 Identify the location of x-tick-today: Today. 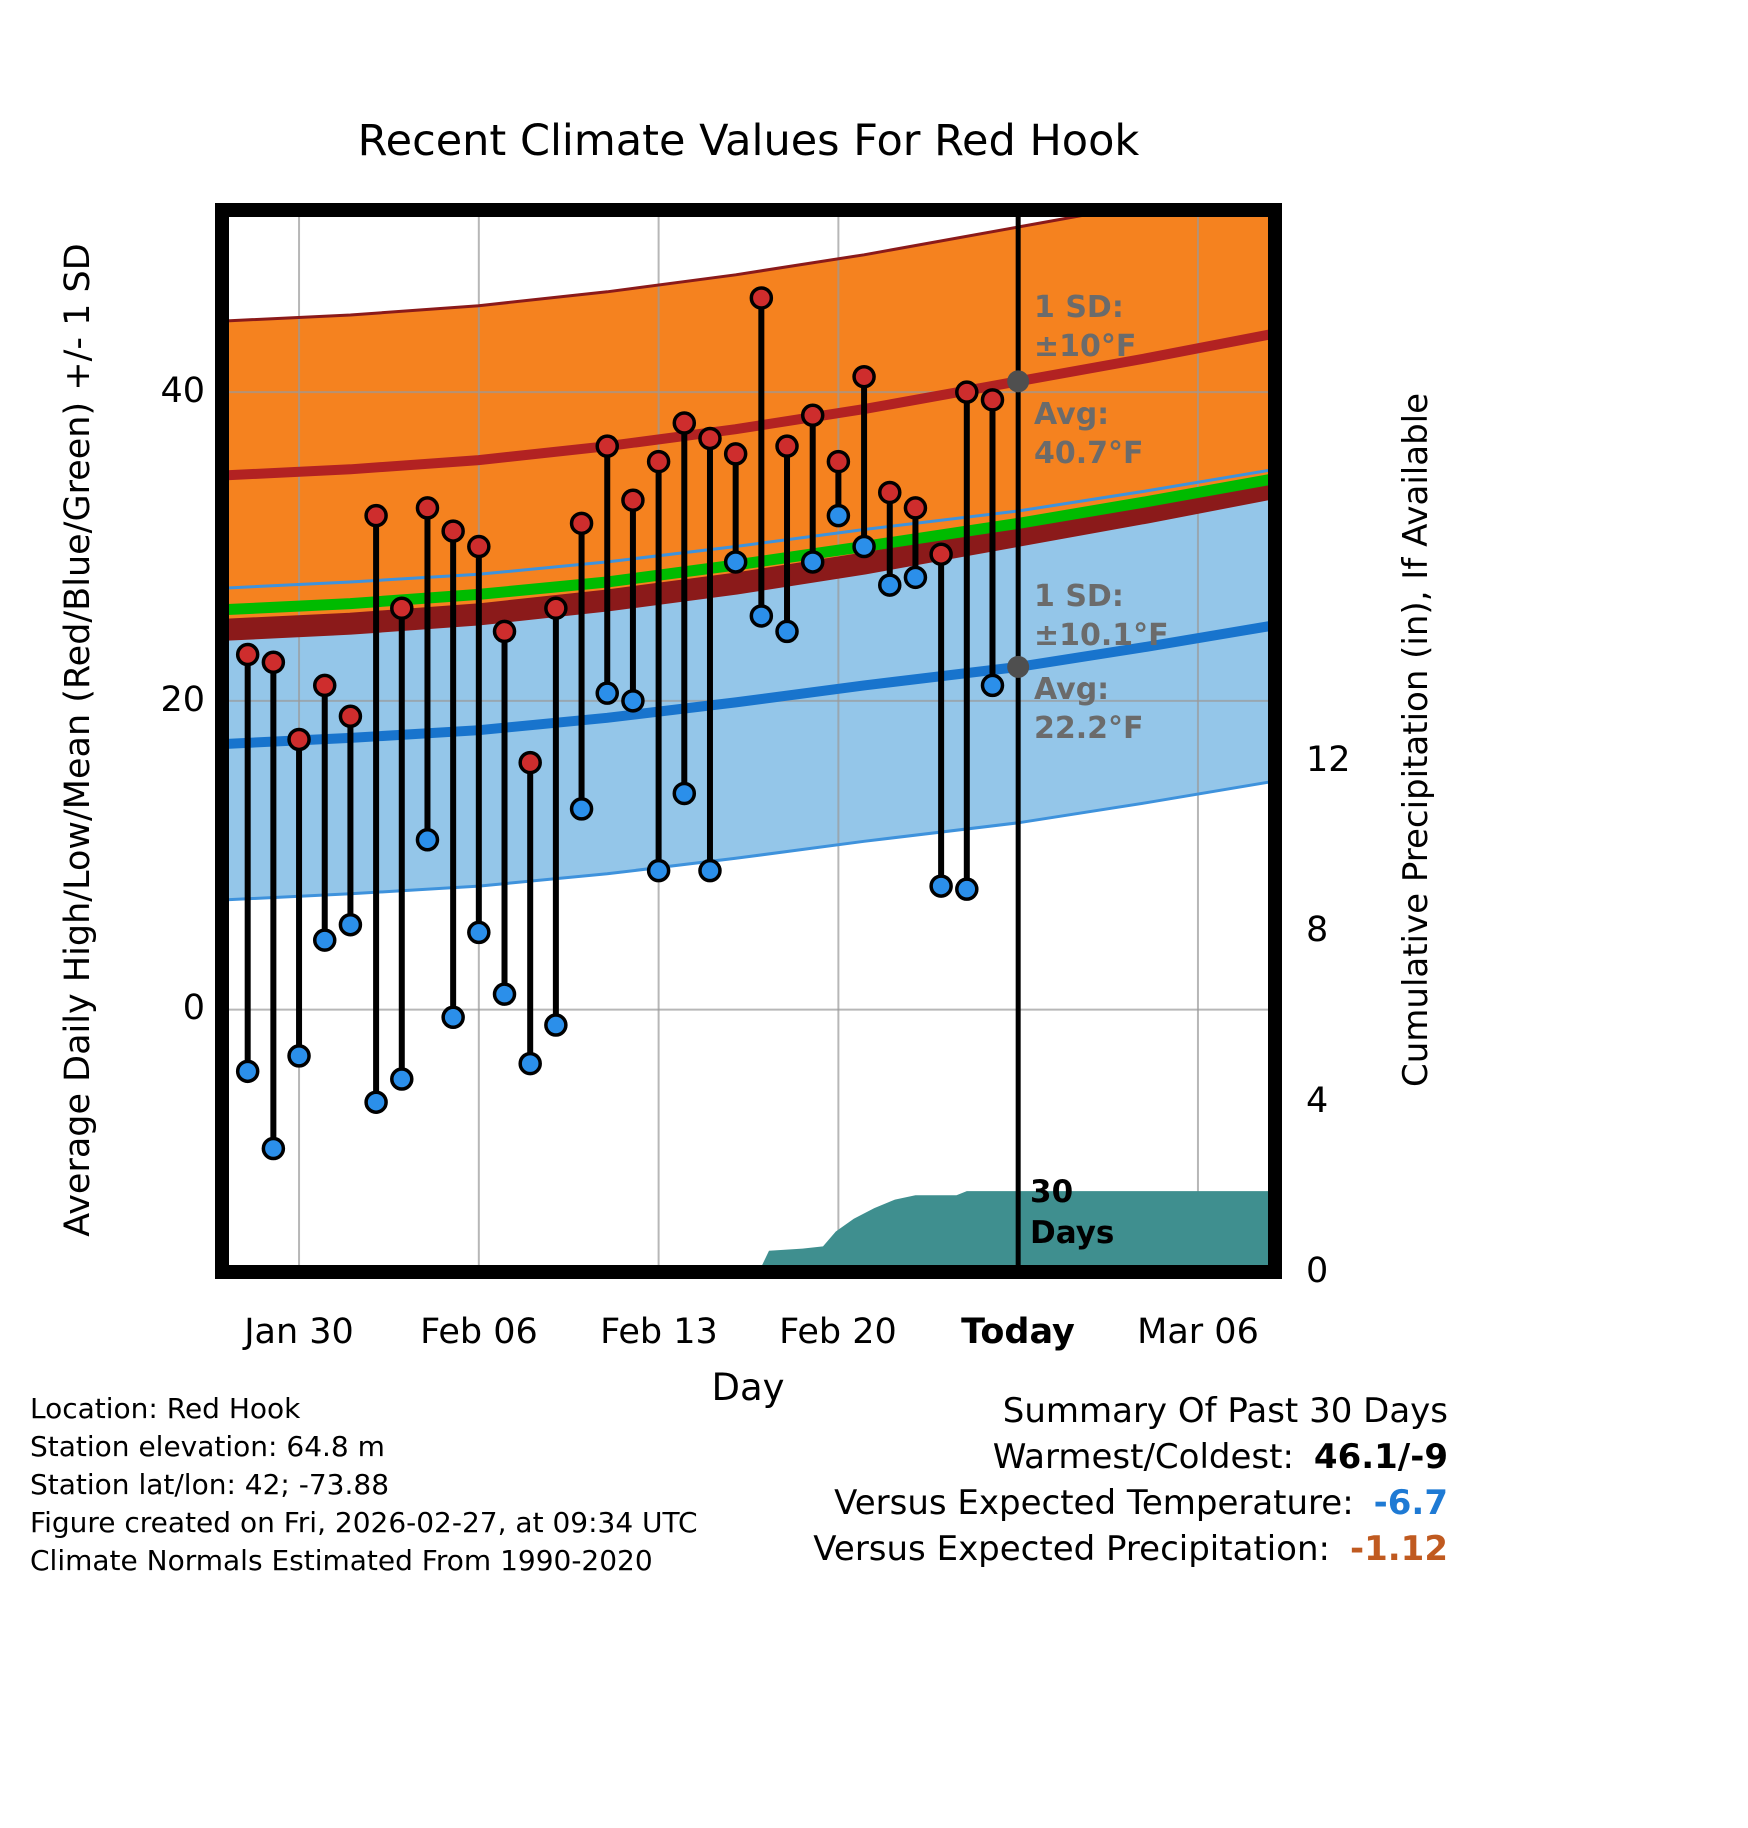
(1018, 1332).